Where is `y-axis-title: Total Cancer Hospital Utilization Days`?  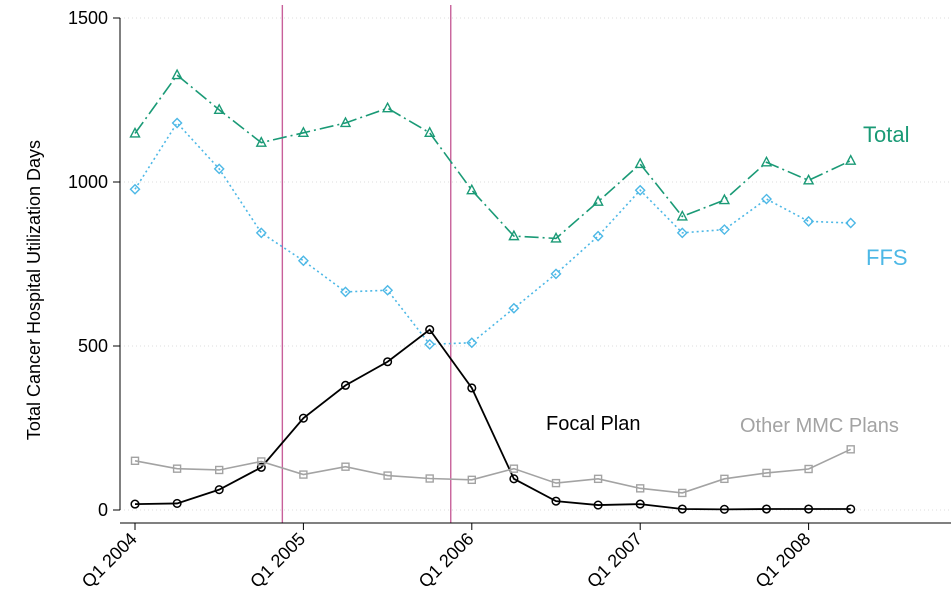 y-axis-title: Total Cancer Hospital Utilization Days is located at coordinates (34, 290).